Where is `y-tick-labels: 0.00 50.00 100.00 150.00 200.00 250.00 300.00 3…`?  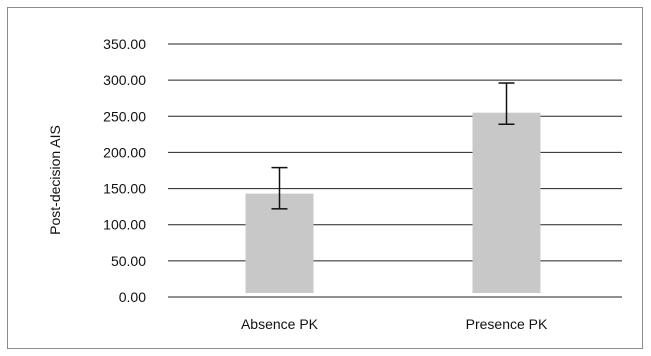 y-tick-labels: 0.00 50.00 100.00 150.00 200.00 250.00 300.00 3… is located at coordinates (124, 170).